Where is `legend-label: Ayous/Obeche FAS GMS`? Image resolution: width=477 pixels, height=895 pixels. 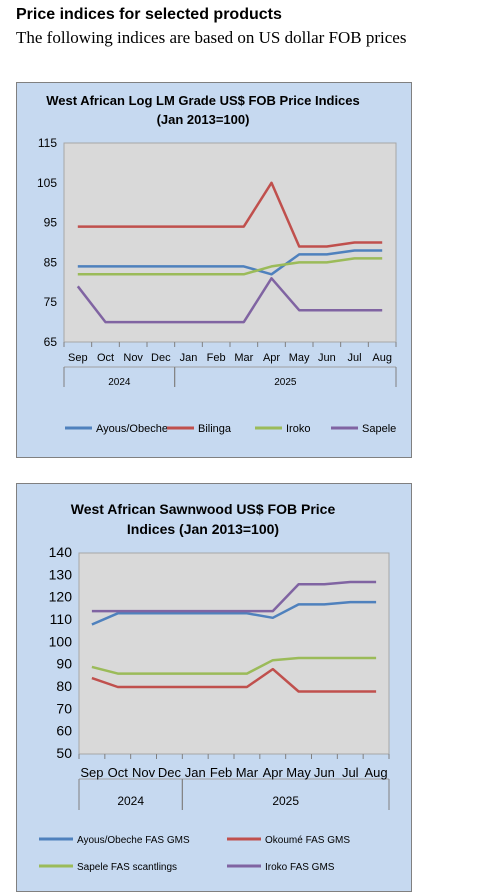 legend-label: Ayous/Obeche FAS GMS is located at coordinates (133, 840).